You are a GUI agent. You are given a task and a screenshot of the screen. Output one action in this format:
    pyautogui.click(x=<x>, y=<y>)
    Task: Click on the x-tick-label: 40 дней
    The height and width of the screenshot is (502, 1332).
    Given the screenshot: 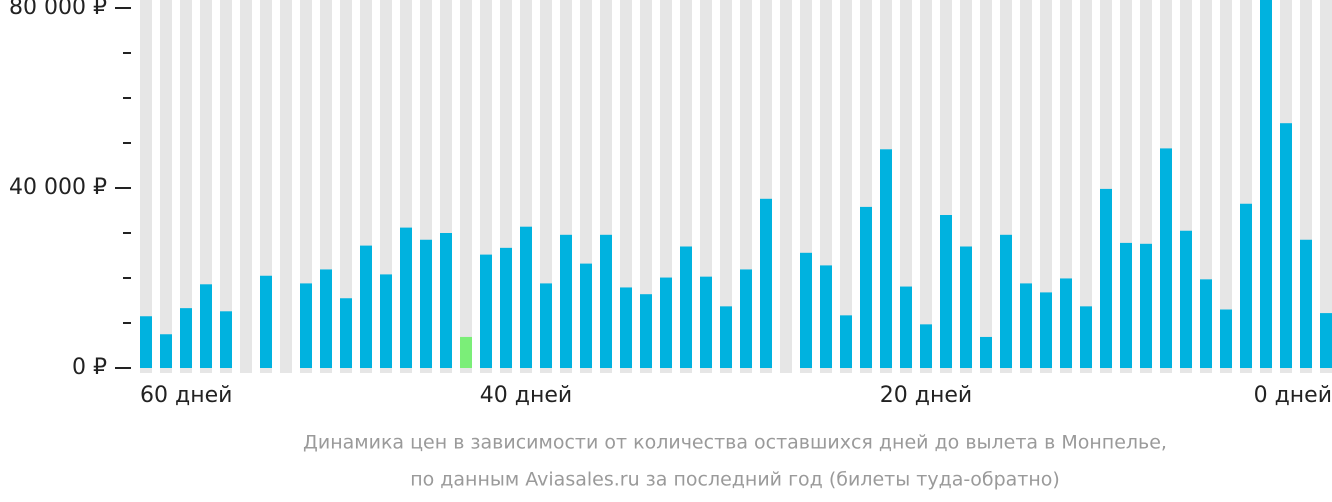 What is the action you would take?
    pyautogui.click(x=526, y=395)
    